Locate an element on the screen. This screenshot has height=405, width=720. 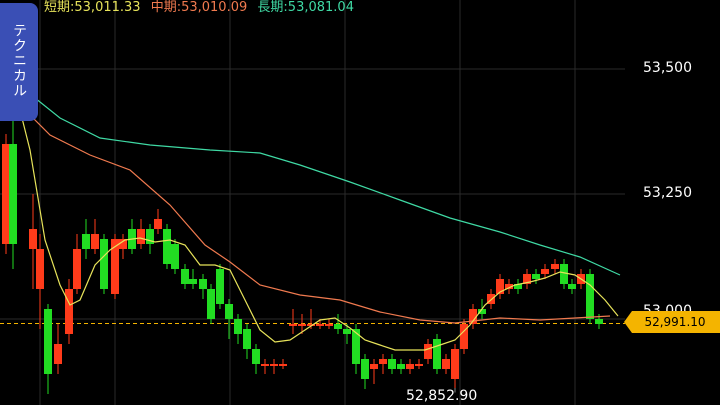
price-axis-label-53500: 53,500 is located at coordinates (667, 68).